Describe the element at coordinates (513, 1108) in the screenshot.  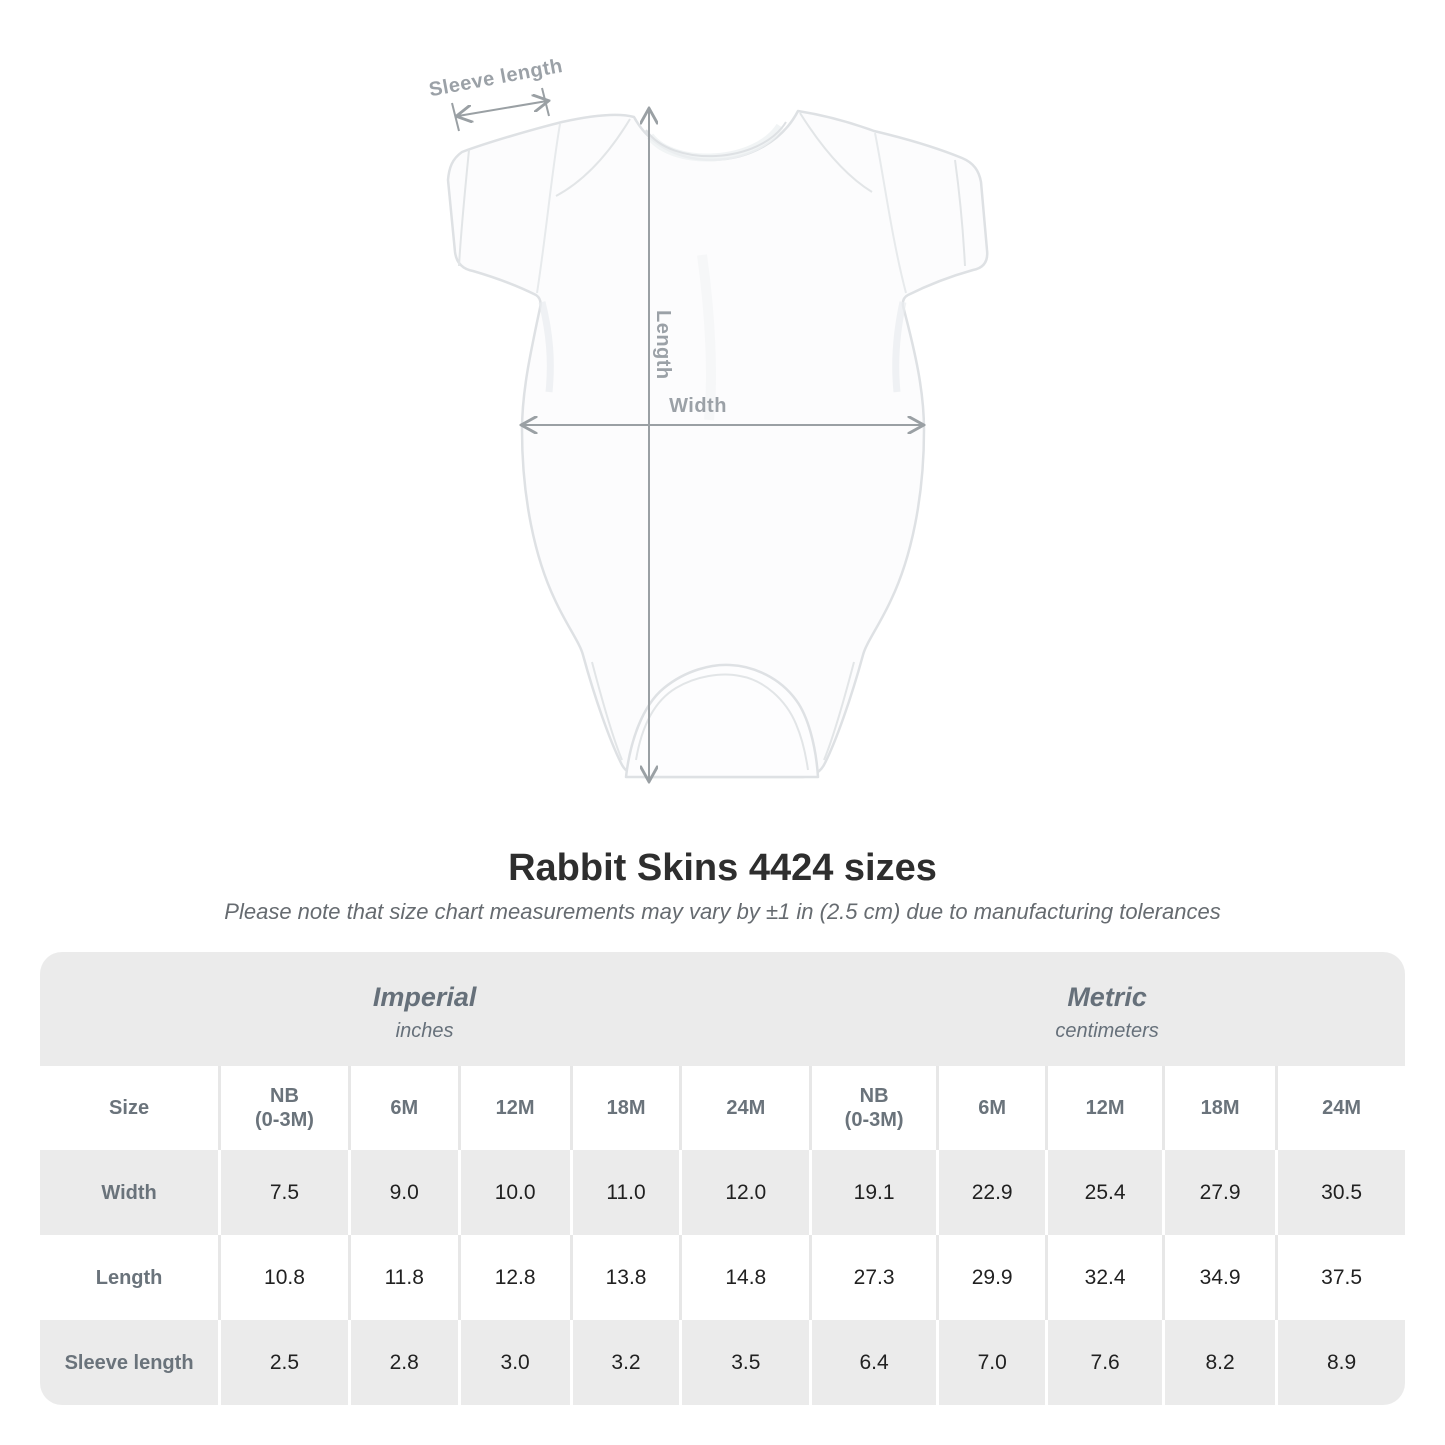
I see `column-header-12m-imperial: 12M` at that location.